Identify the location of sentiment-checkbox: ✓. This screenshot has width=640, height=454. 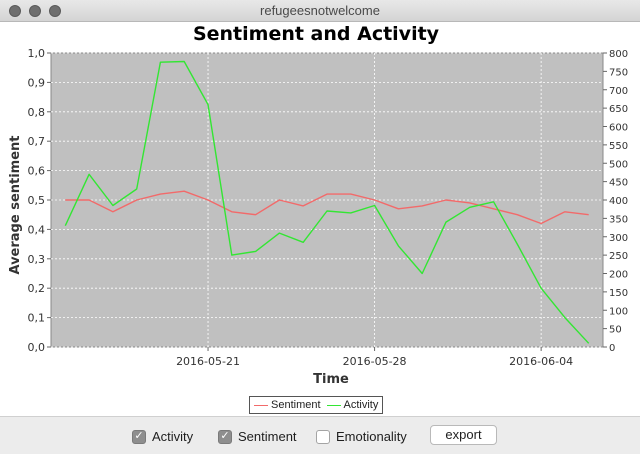
(225, 436).